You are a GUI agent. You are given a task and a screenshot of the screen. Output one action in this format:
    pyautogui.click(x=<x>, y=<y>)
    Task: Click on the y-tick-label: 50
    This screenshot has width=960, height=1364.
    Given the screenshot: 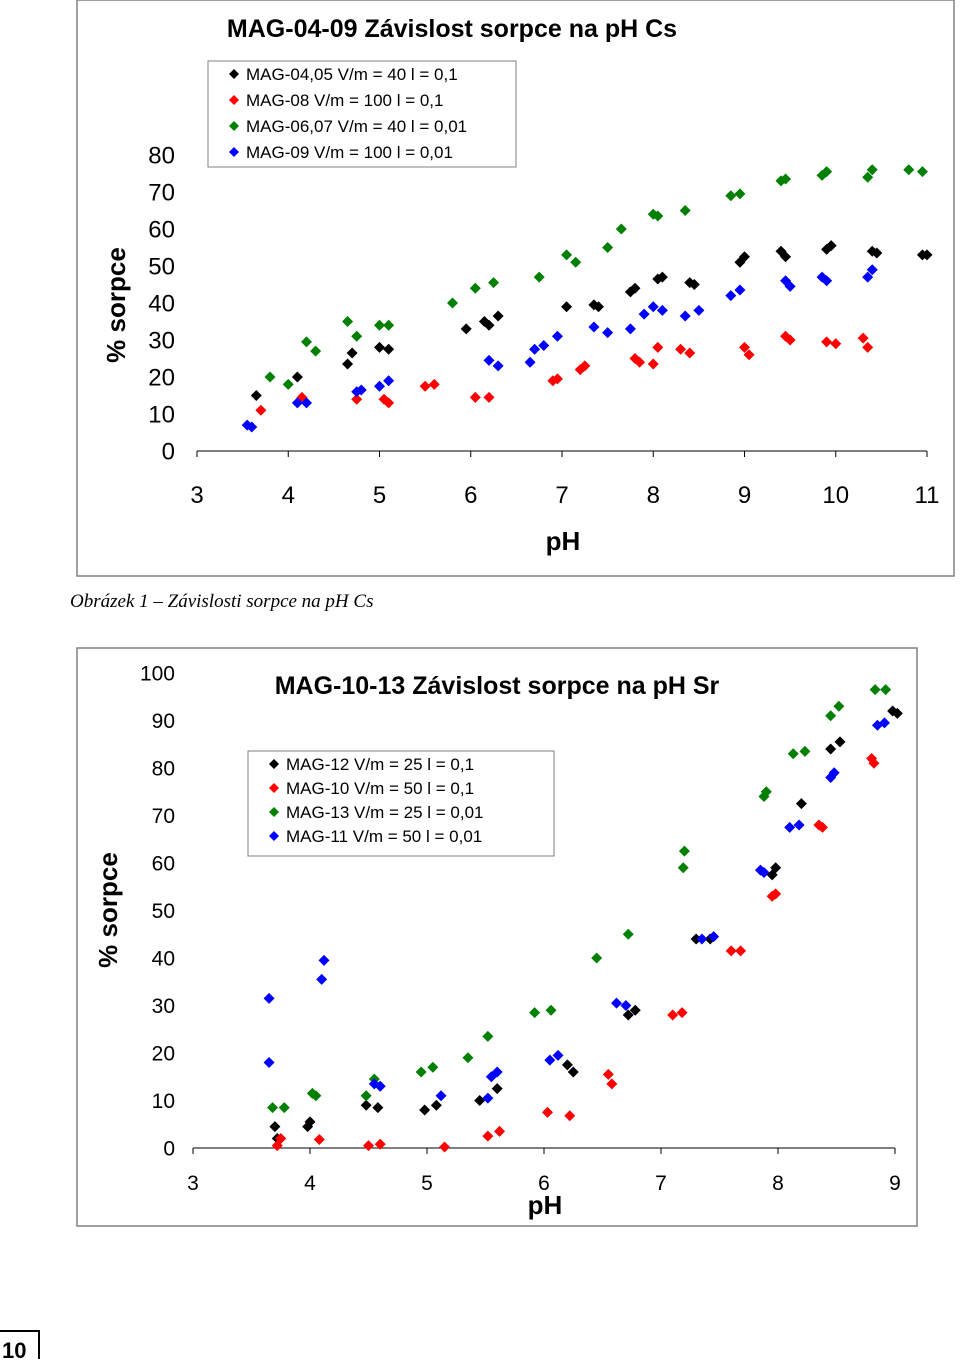 What is the action you would take?
    pyautogui.click(x=163, y=911)
    